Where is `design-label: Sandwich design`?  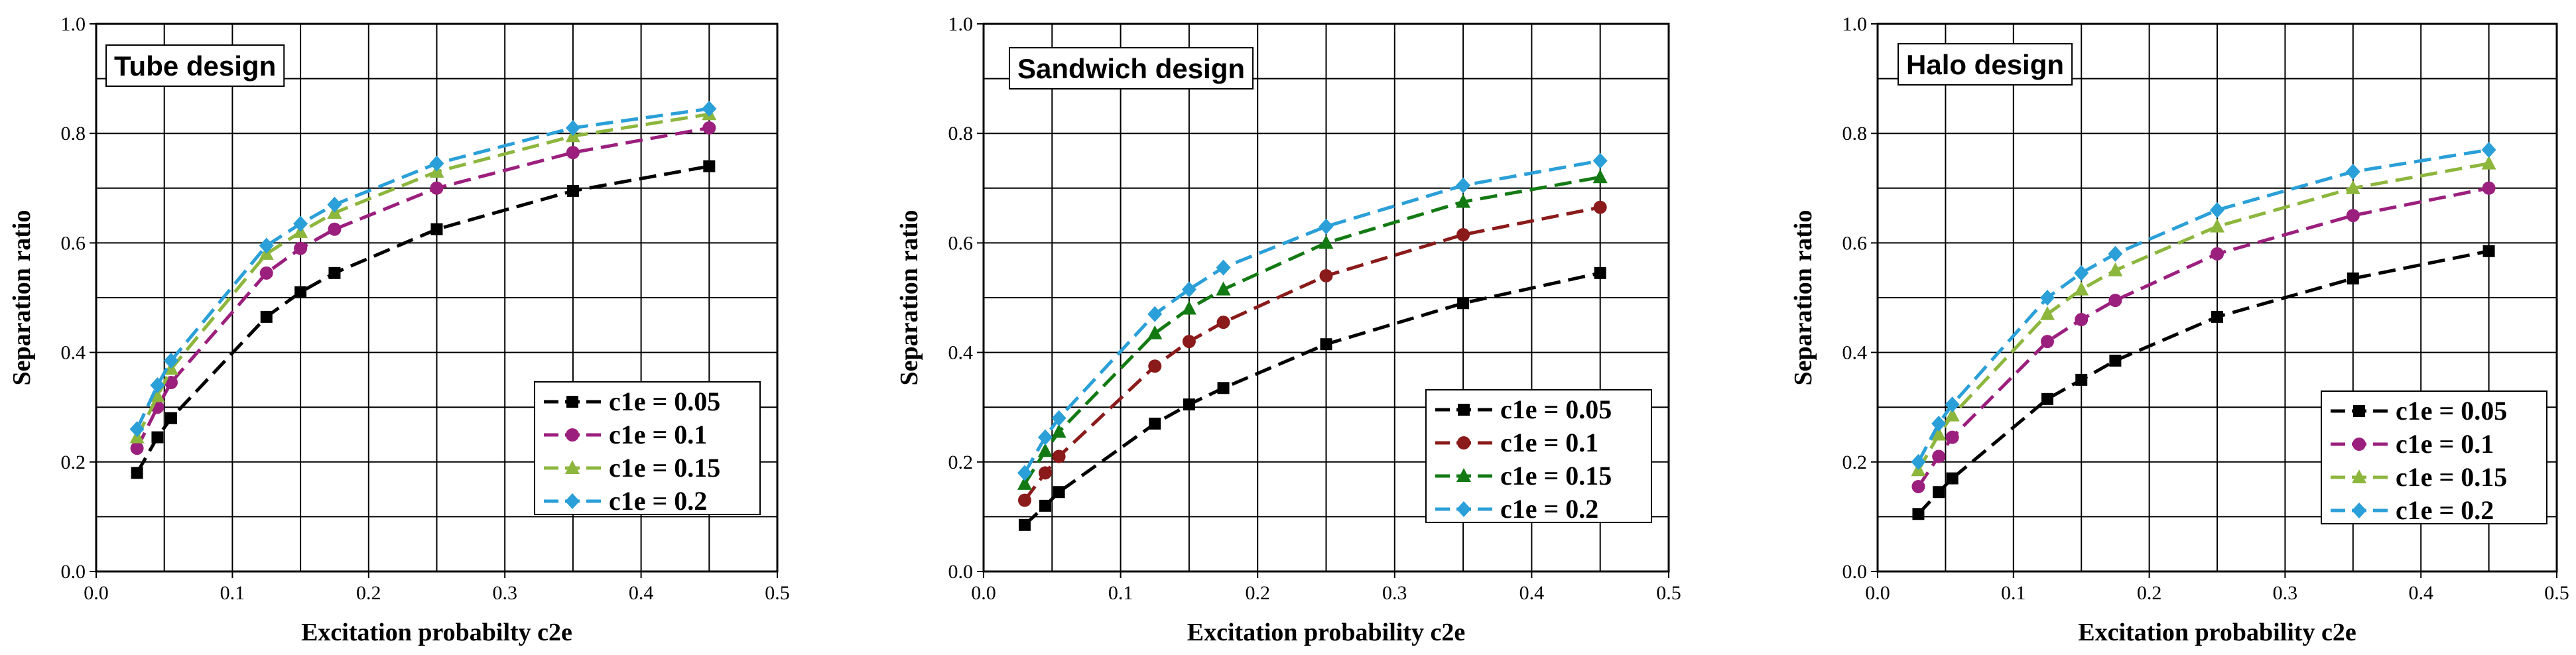
design-label: Sandwich design is located at coordinates (1131, 68).